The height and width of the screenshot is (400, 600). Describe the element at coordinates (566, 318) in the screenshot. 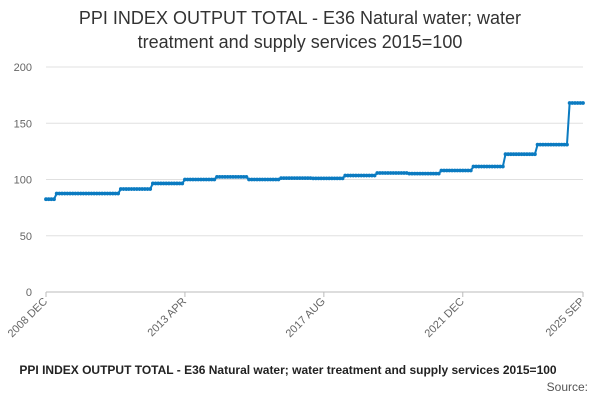

I see `x-tick-label: 2025 SEP` at that location.